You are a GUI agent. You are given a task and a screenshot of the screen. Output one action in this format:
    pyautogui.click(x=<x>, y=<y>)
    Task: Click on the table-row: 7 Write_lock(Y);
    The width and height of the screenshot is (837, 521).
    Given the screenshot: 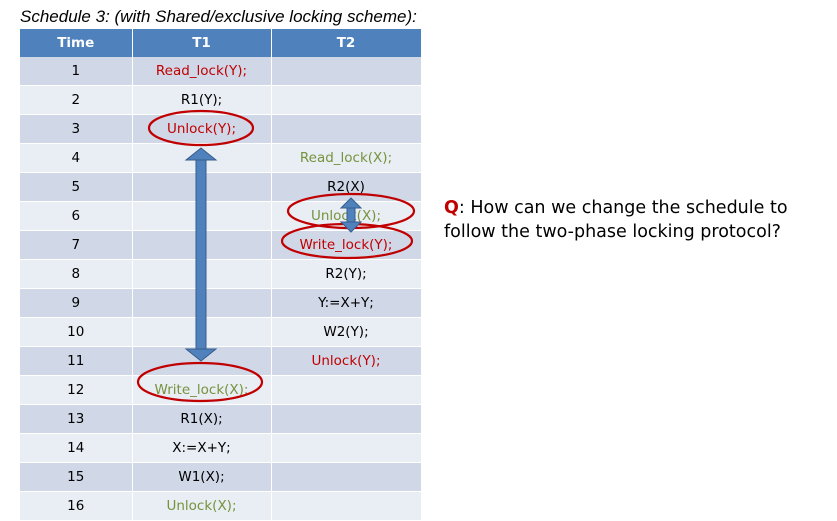 What is the action you would take?
    pyautogui.click(x=221, y=245)
    